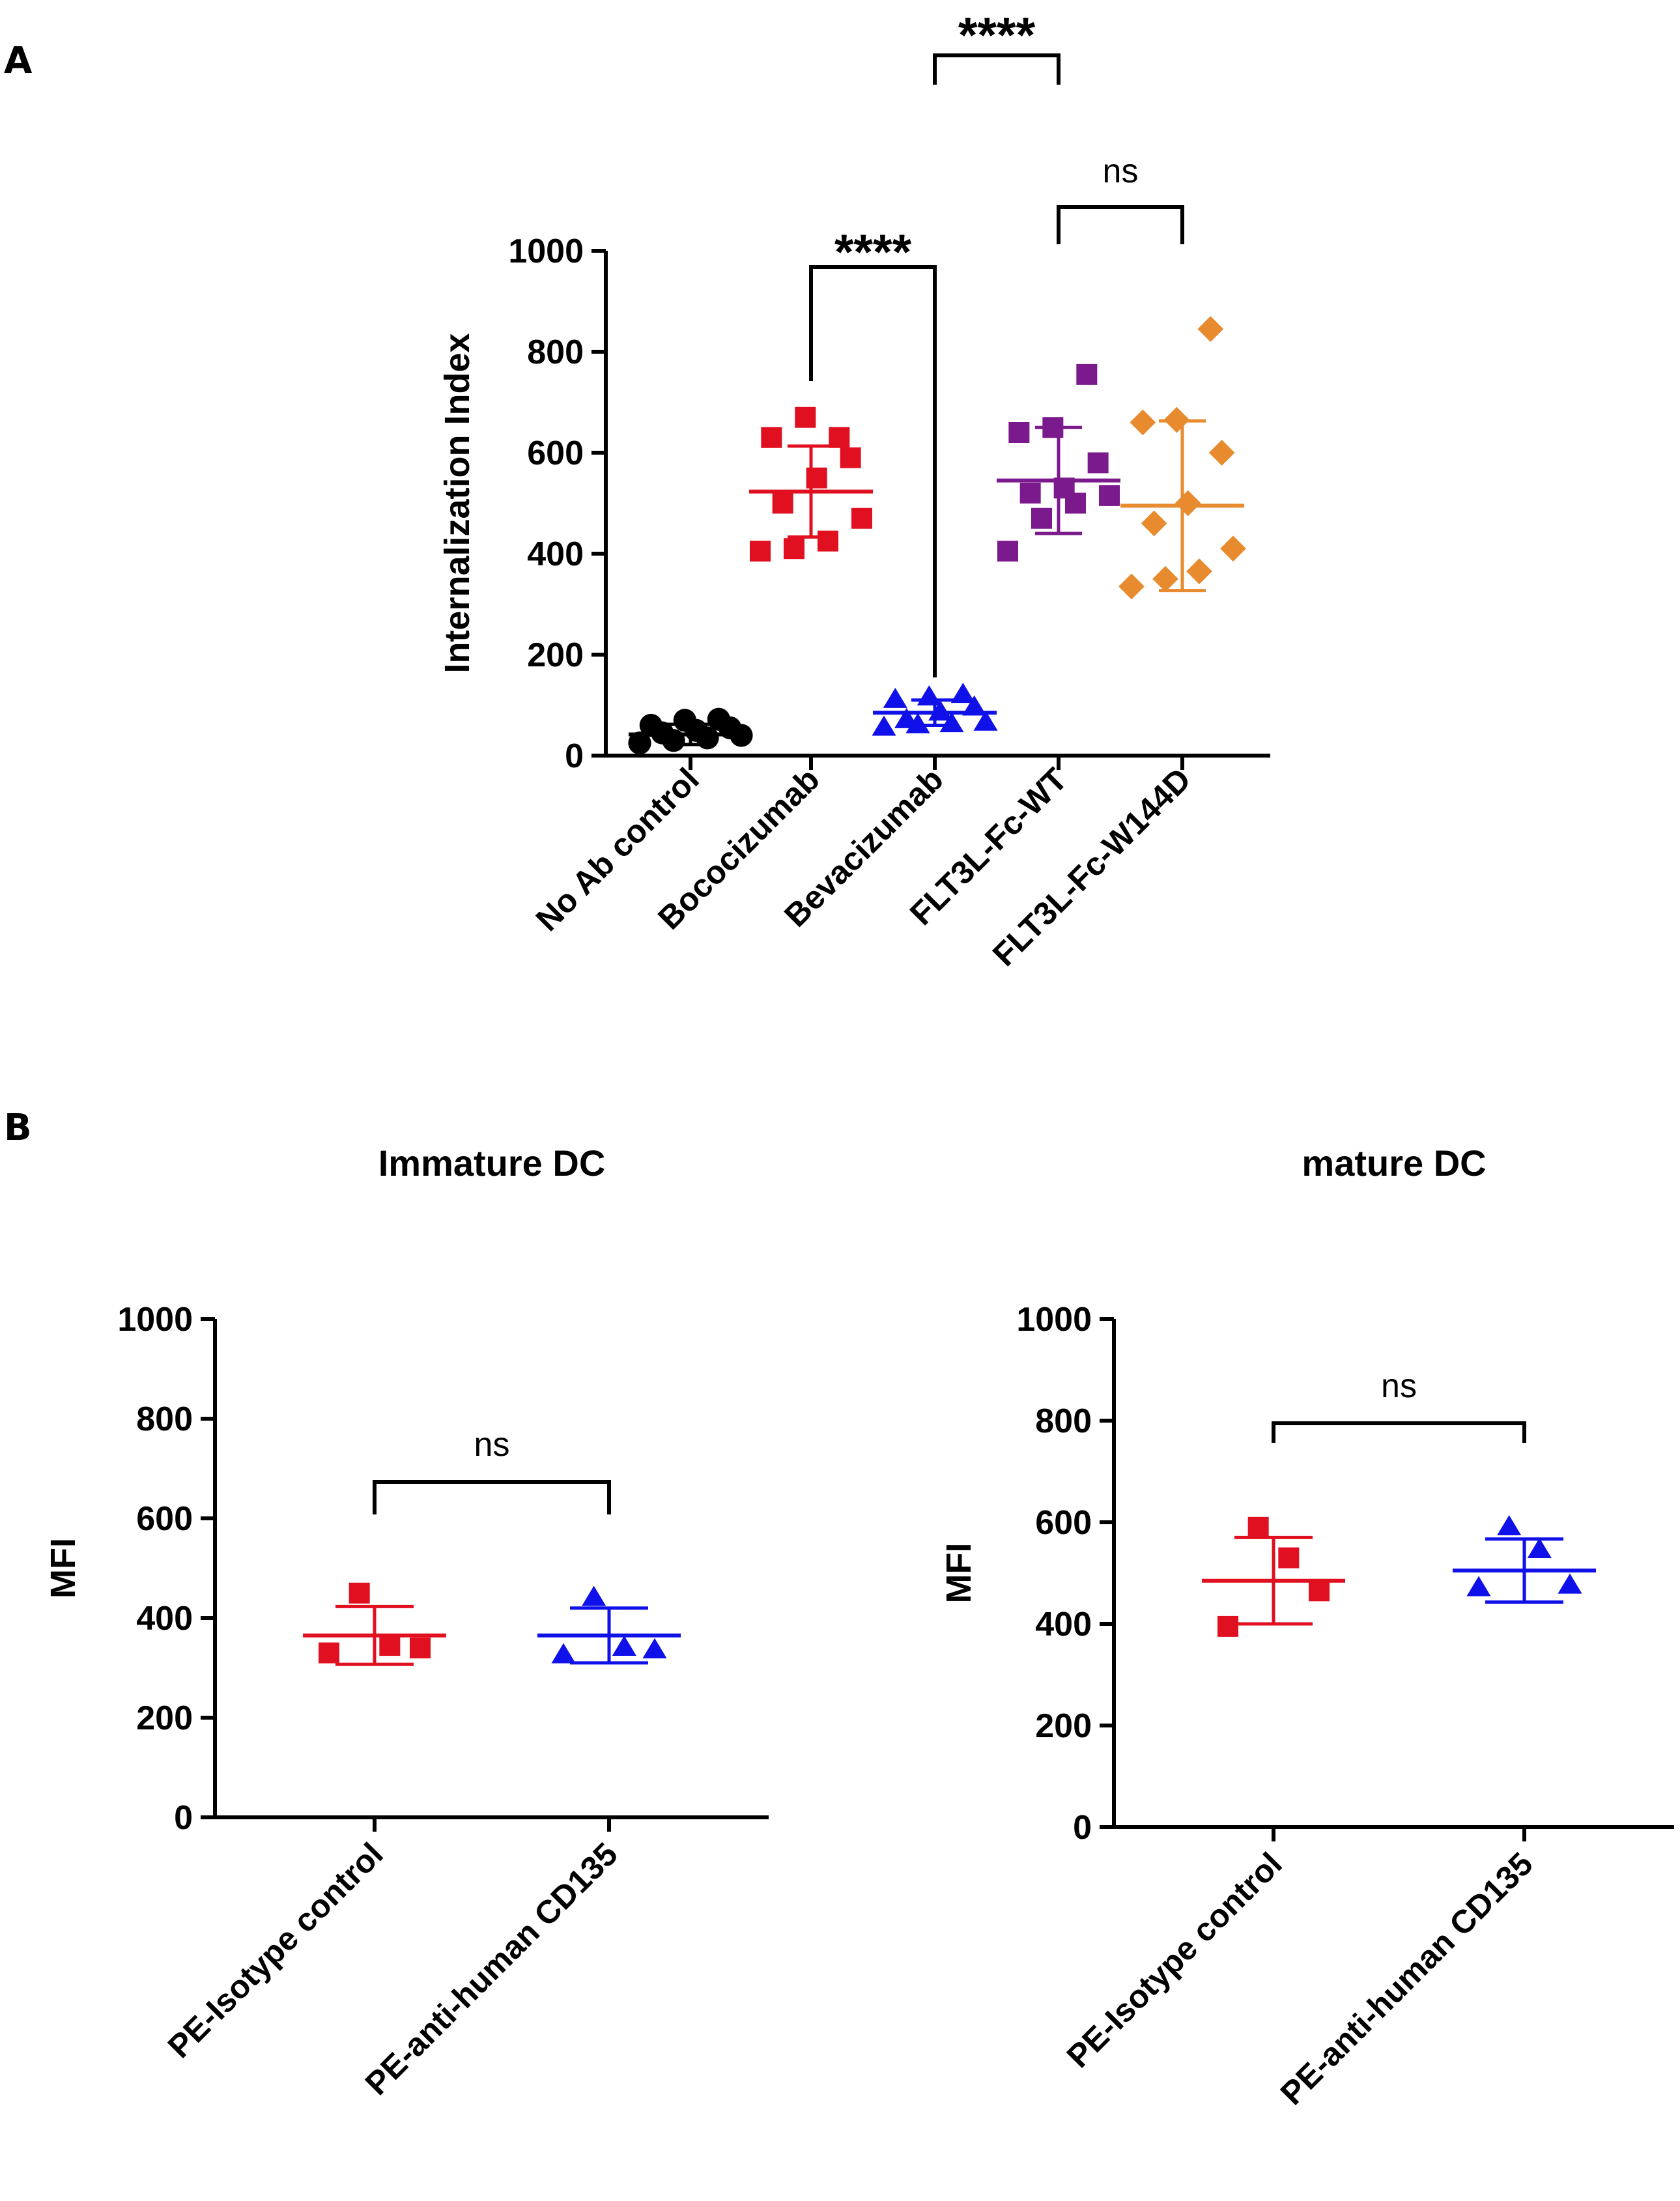  I want to click on chart-title: Immature DC, so click(492, 1163).